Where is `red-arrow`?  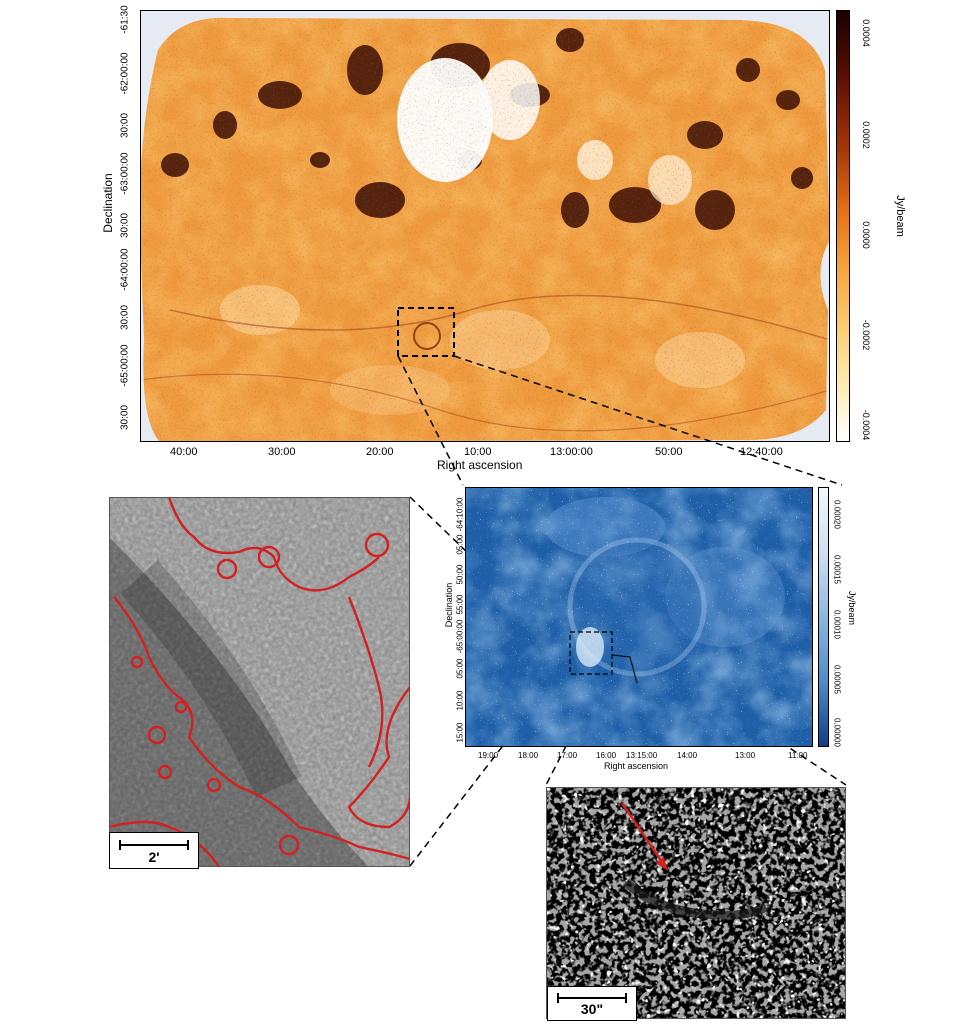 red-arrow is located at coordinates (644, 836).